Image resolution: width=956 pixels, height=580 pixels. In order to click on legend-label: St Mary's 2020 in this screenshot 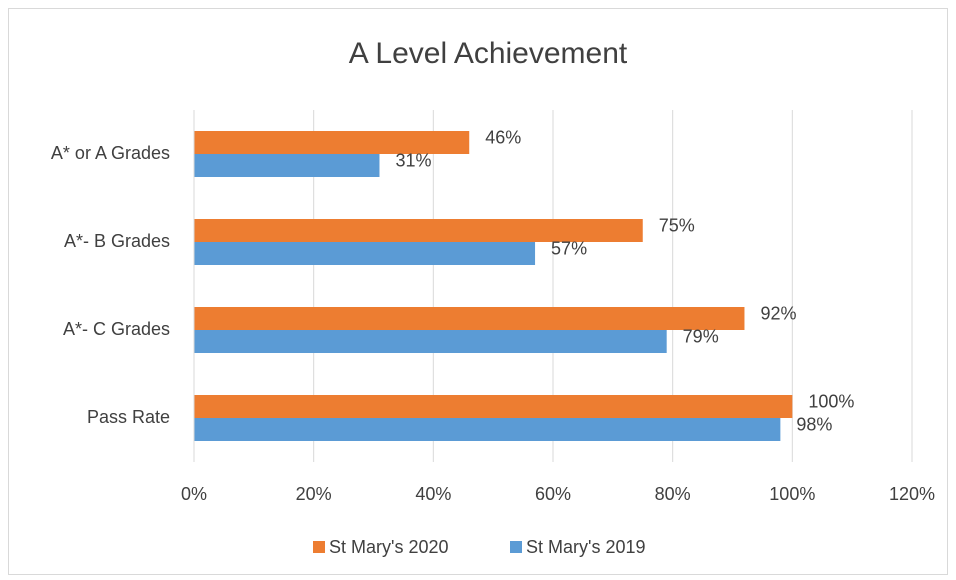, I will do `click(389, 547)`.